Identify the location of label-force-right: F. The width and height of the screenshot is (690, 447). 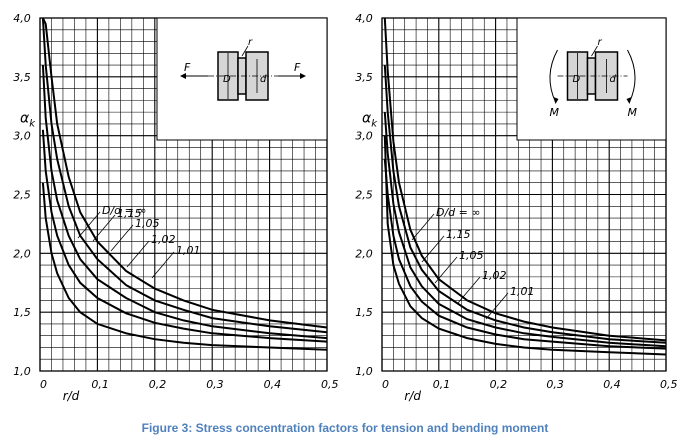
(297, 67).